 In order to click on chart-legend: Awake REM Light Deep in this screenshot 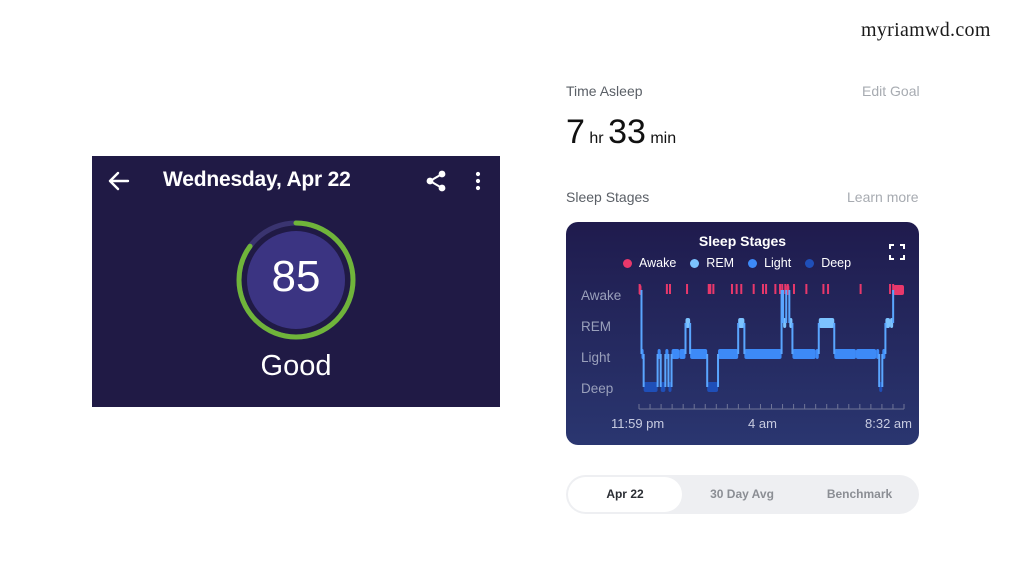, I will do `click(737, 263)`.